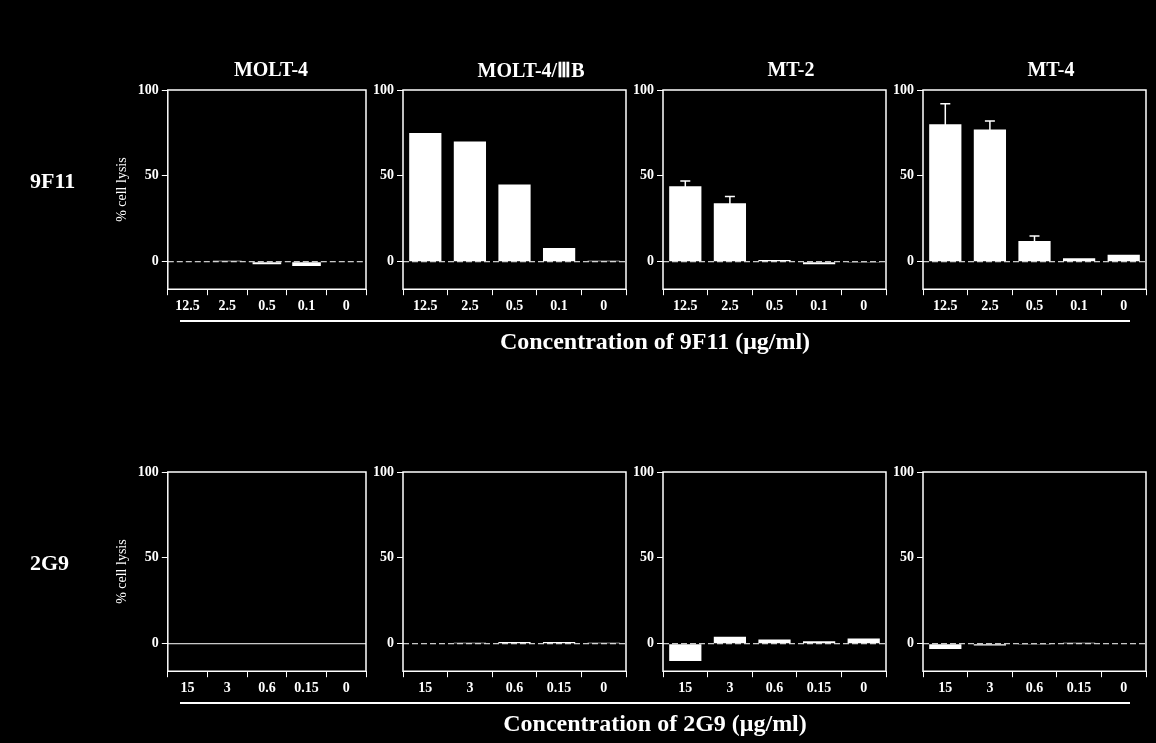  Describe the element at coordinates (50, 563) in the screenshot. I see `text: 2G9` at that location.